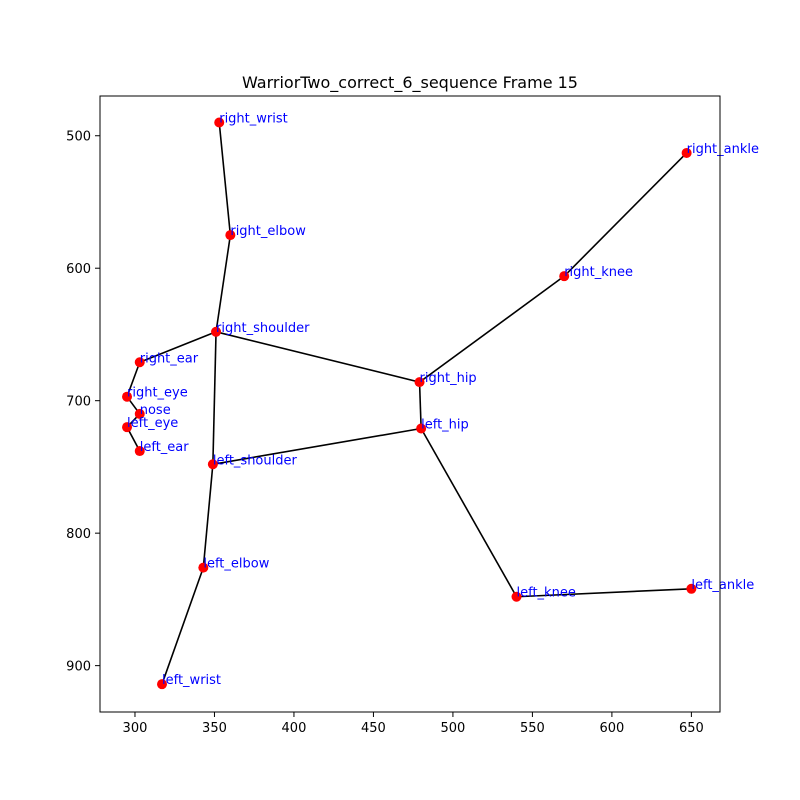 This screenshot has width=800, height=800. Describe the element at coordinates (162, 684) in the screenshot. I see `keypoint-left_wrist` at that location.